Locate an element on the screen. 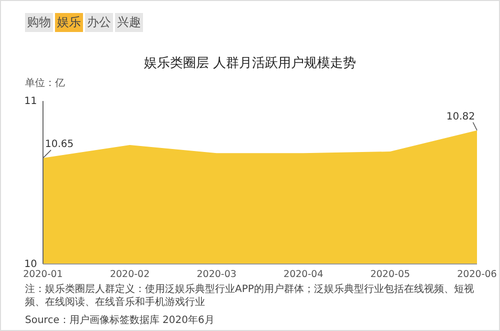  x-tick-label: 2020-05 is located at coordinates (390, 274).